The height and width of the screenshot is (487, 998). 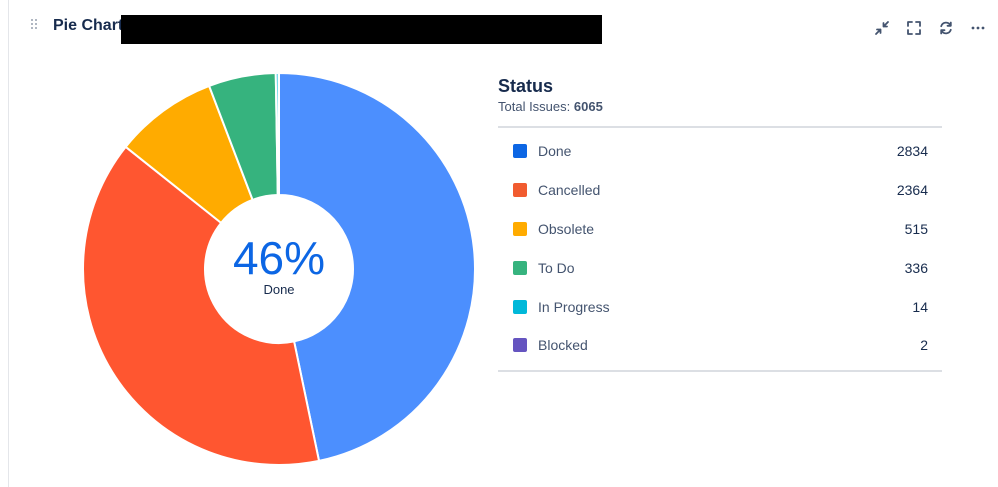 What do you see at coordinates (720, 306) in the screenshot?
I see `legend-row: In Progress 14` at bounding box center [720, 306].